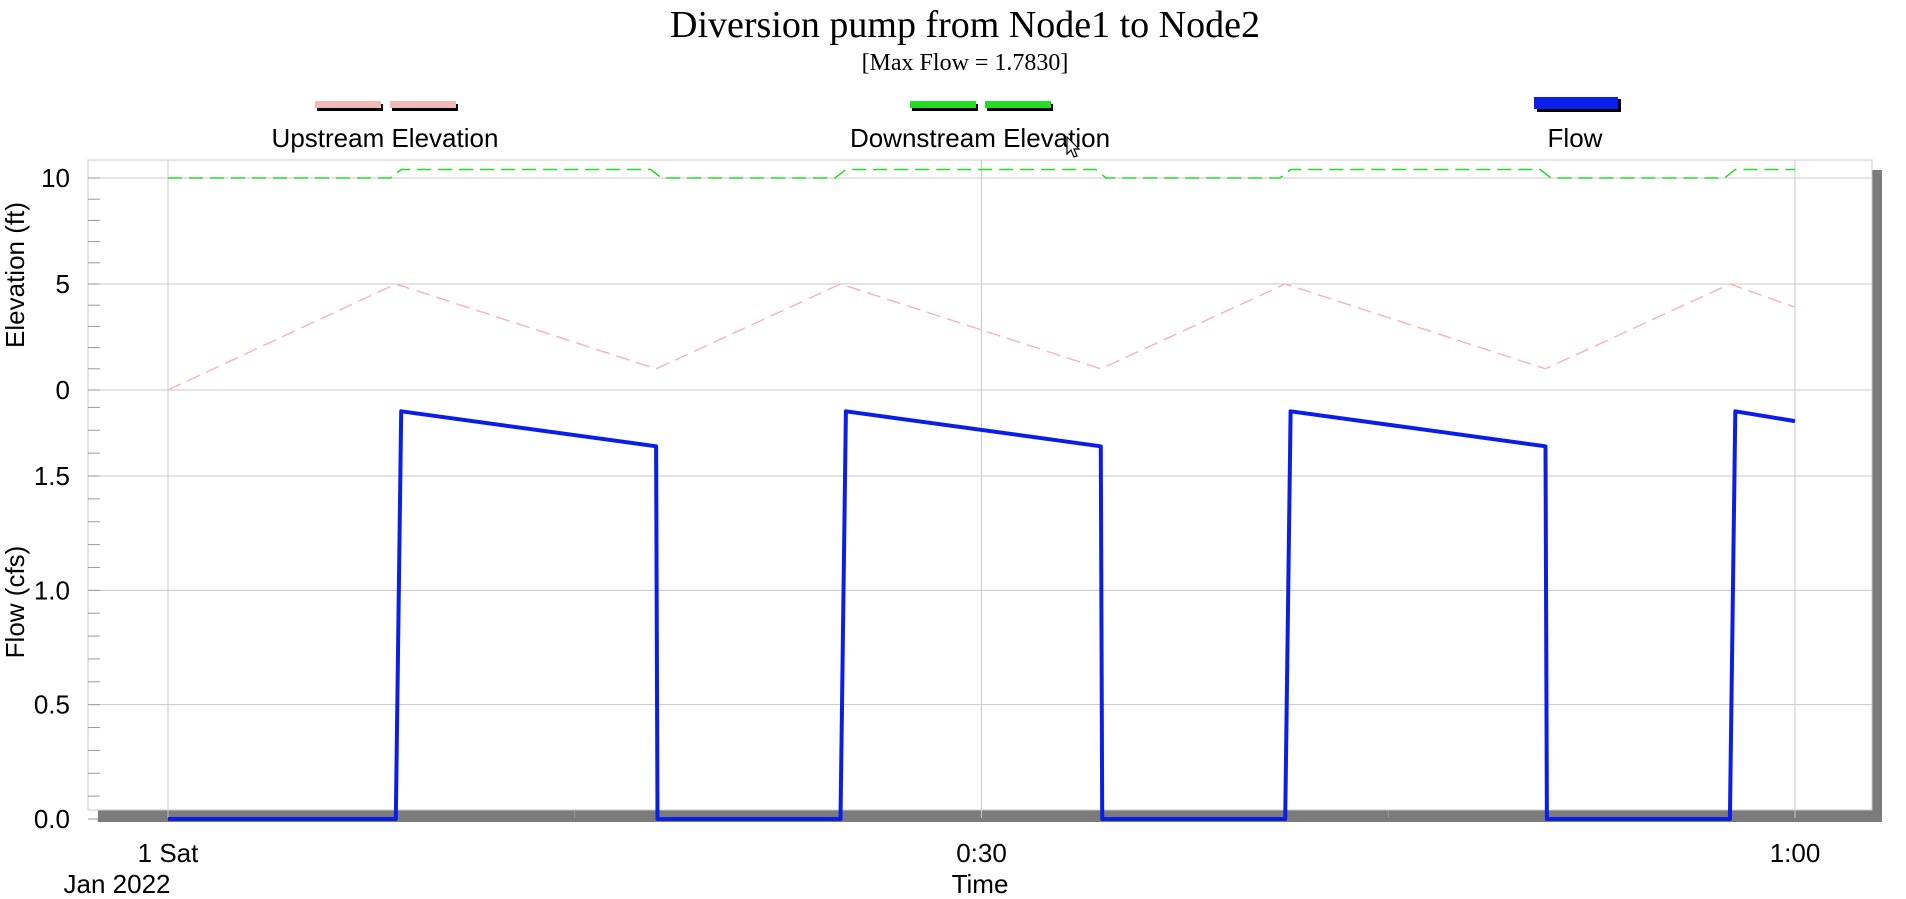 Image resolution: width=1906 pixels, height=899 pixels. Describe the element at coordinates (990, 820) in the screenshot. I see `x-axis-bar` at that location.